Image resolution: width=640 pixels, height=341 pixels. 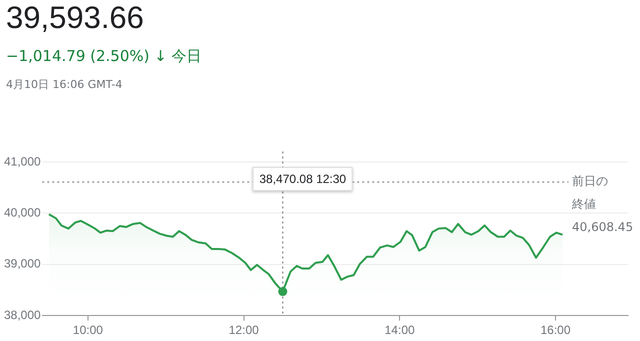 What do you see at coordinates (23, 315) in the screenshot?
I see `y-tick-label: 38,000` at bounding box center [23, 315].